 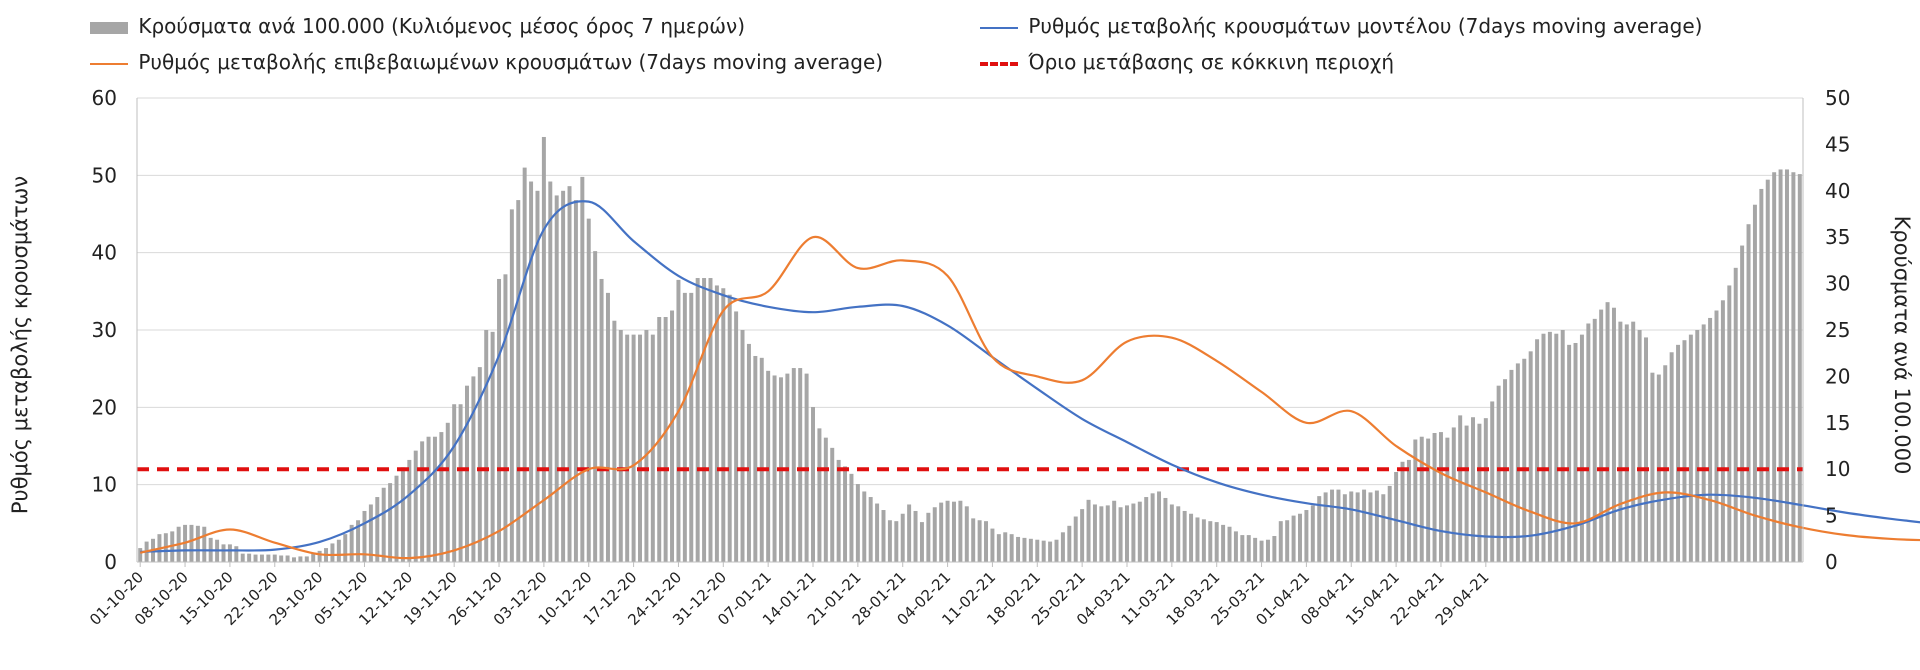 What do you see at coordinates (104, 485) in the screenshot?
I see `y-left-tick-label: 10` at bounding box center [104, 485].